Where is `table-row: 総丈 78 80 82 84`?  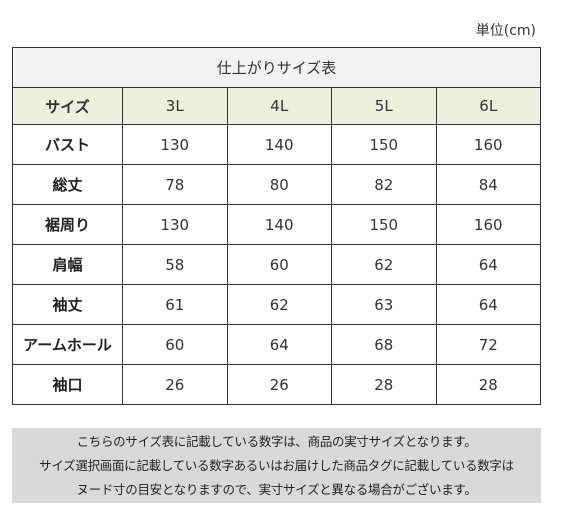 table-row: 総丈 78 80 82 84 is located at coordinates (276, 184).